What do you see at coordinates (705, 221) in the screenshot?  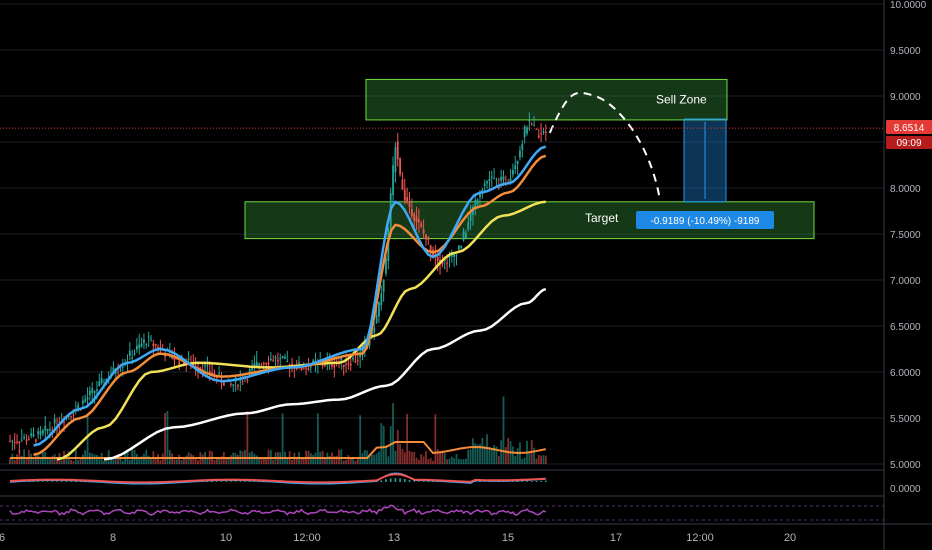 I see `measure-label: -0.9189 (-10.49%) -9189` at bounding box center [705, 221].